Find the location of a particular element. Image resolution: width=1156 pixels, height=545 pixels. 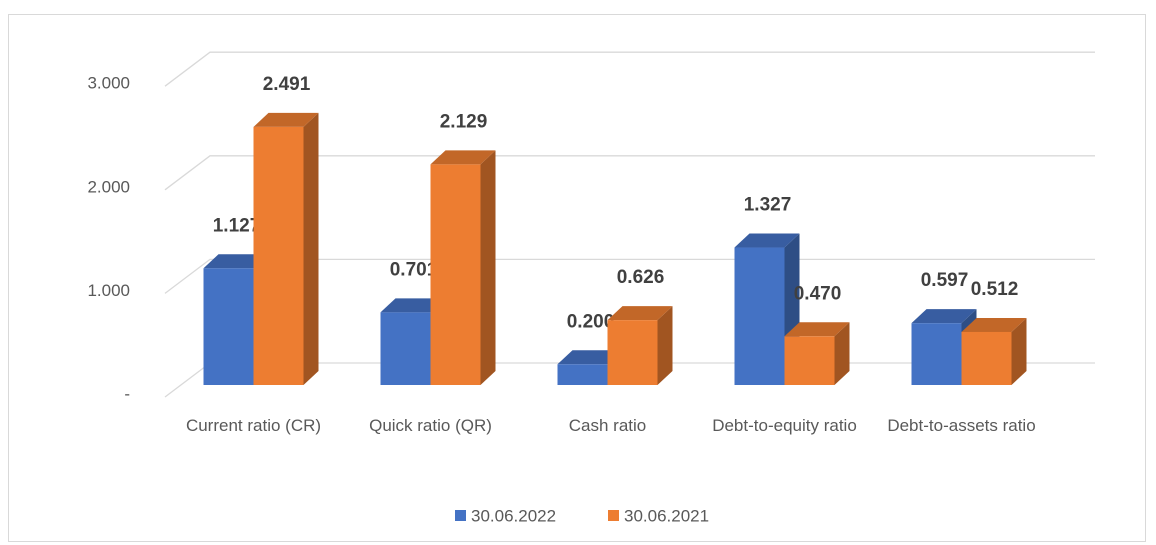

value-label: 1.327 is located at coordinates (768, 205).